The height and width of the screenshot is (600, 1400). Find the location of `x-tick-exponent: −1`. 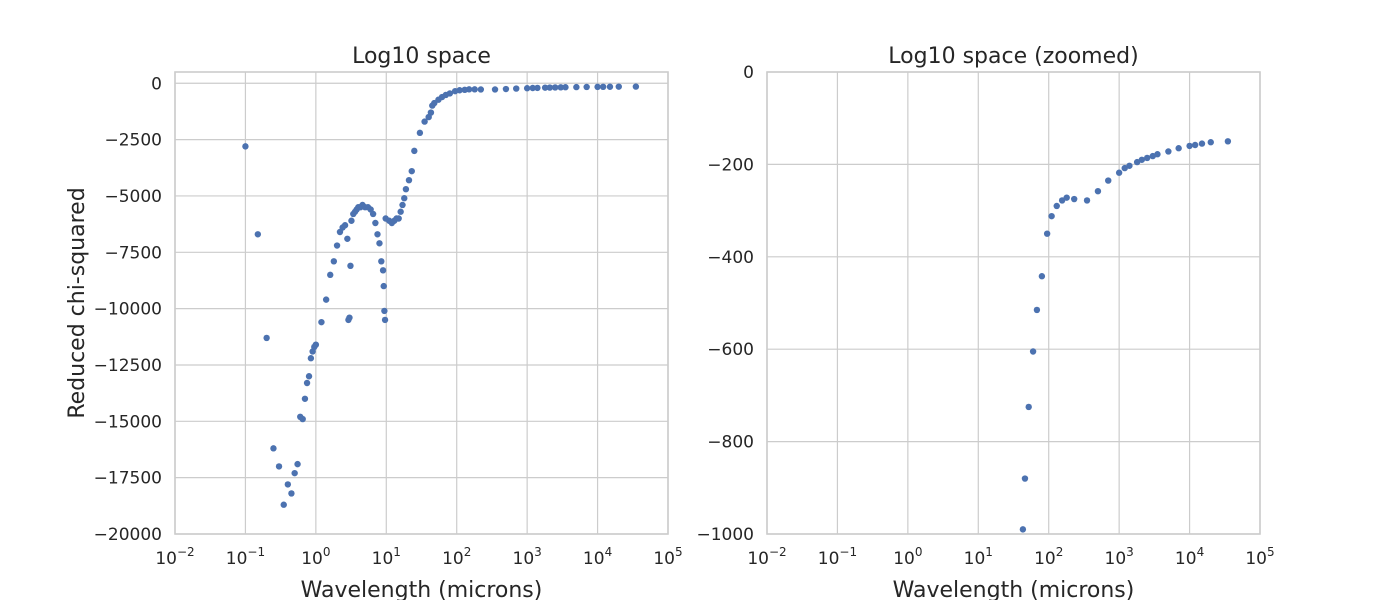

x-tick-exponent: −1 is located at coordinates (848, 552).